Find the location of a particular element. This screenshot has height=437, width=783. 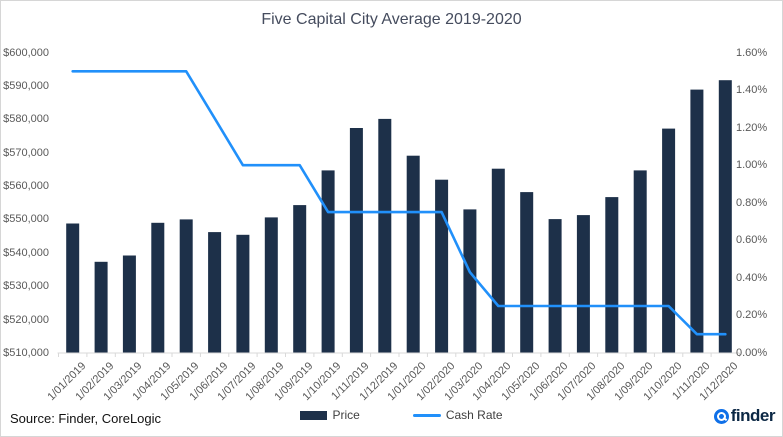

legend-price-label: Price is located at coordinates (346, 415).